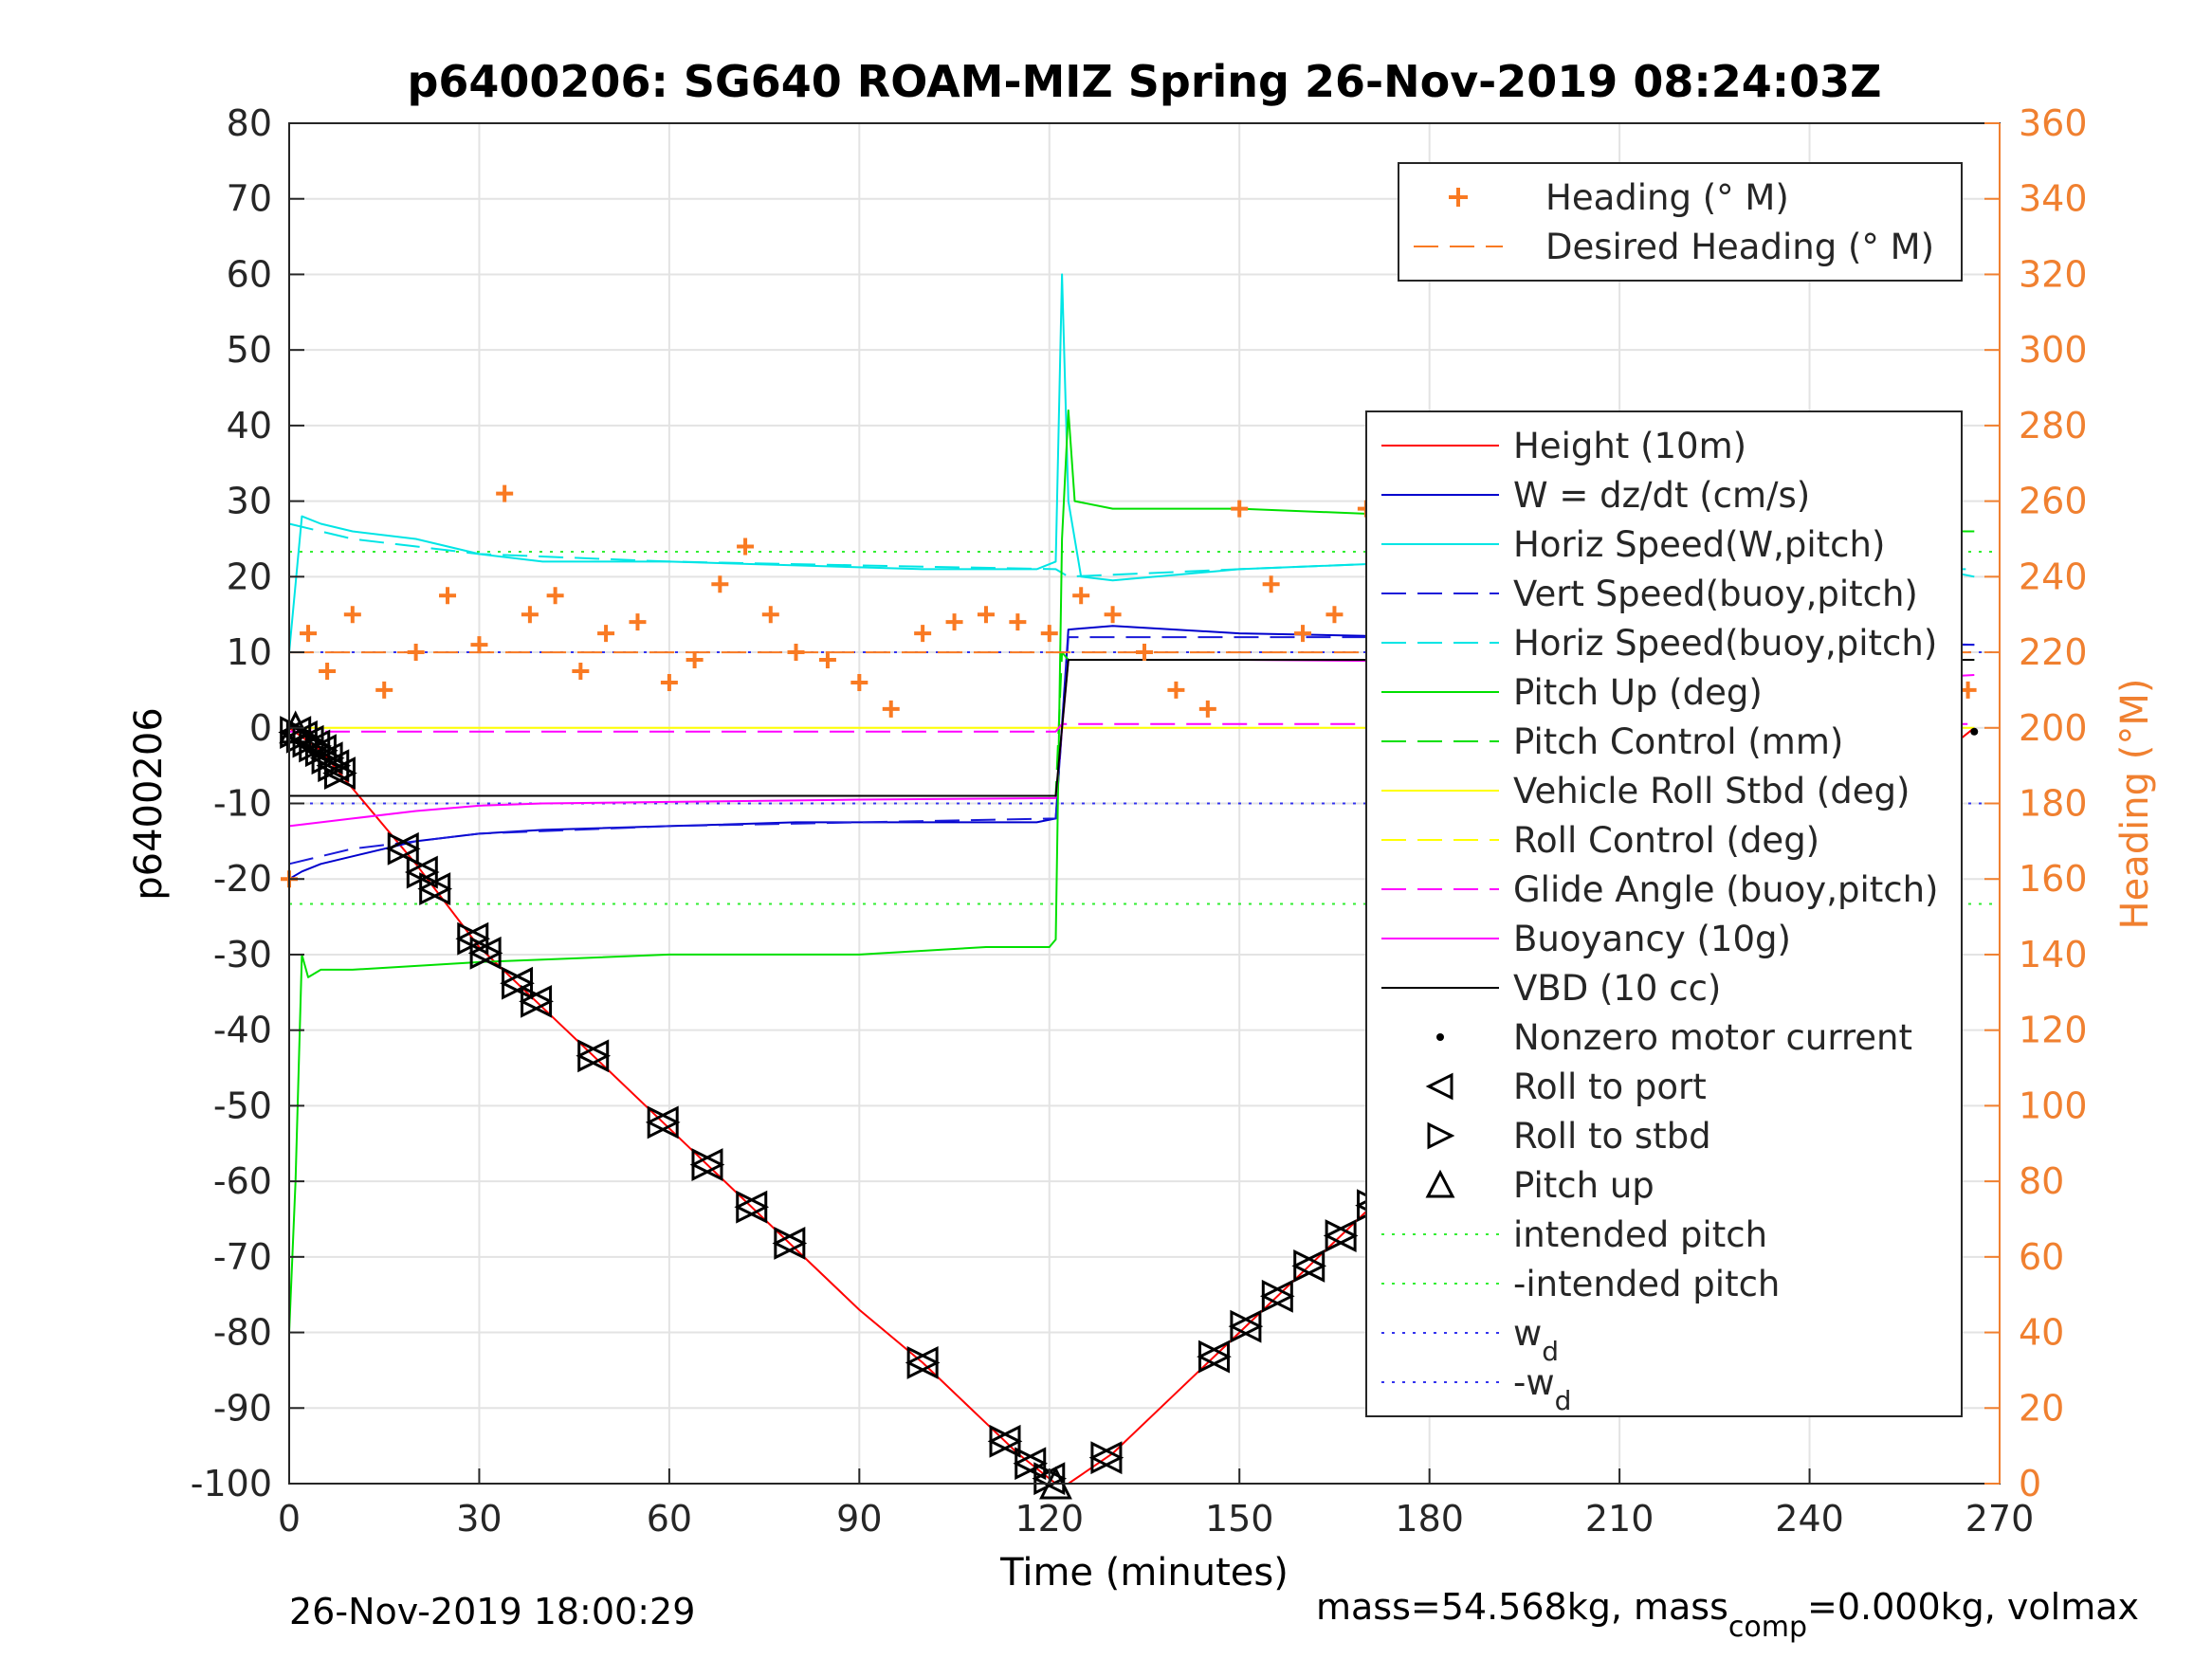  What do you see at coordinates (2053, 879) in the screenshot?
I see `y2-tick-label: 160` at bounding box center [2053, 879].